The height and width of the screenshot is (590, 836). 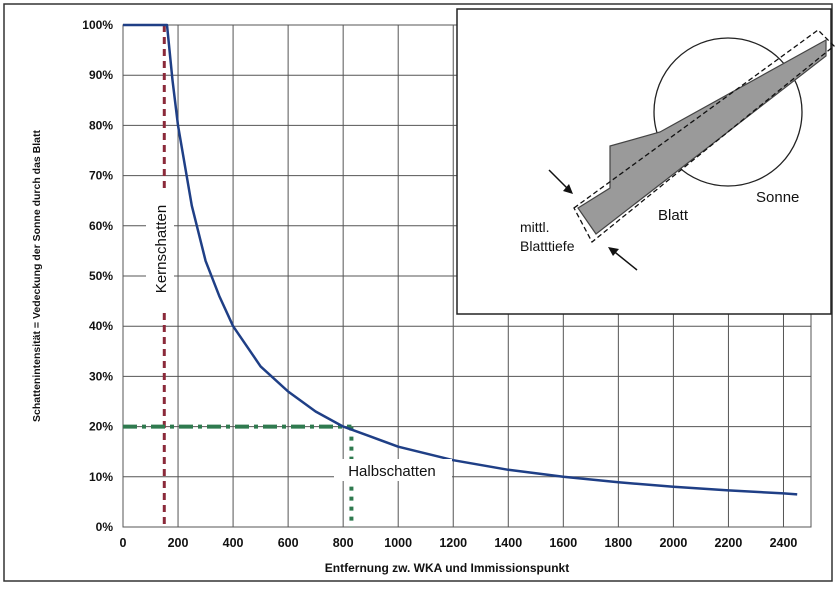 I want to click on x-tick-label: 2000, so click(x=673, y=543).